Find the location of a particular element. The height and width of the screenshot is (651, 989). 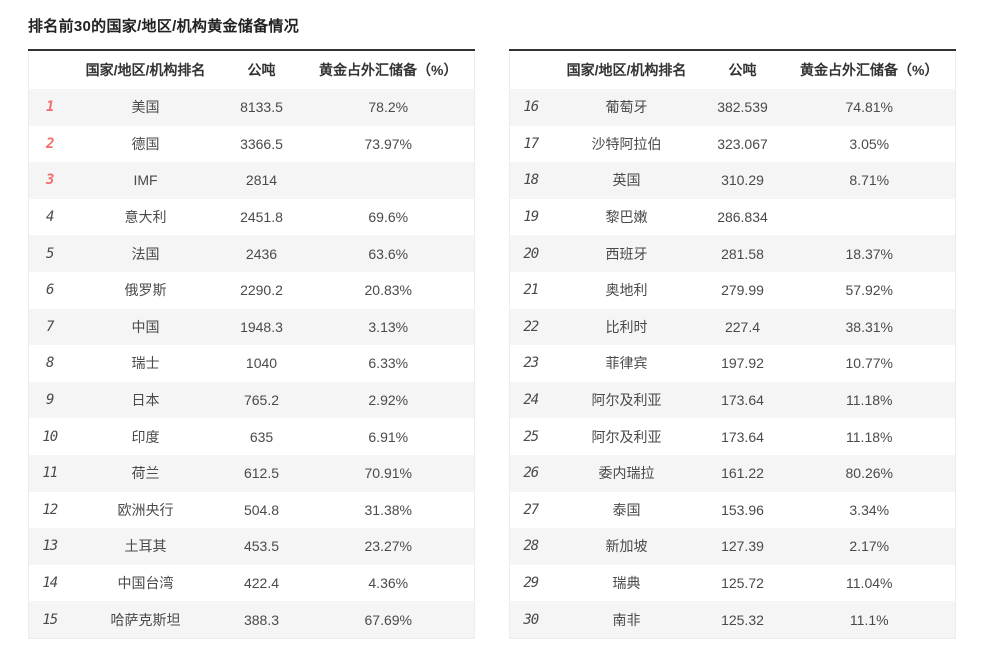

table-row: 20 西班牙 281.58 18.37% is located at coordinates (732, 253).